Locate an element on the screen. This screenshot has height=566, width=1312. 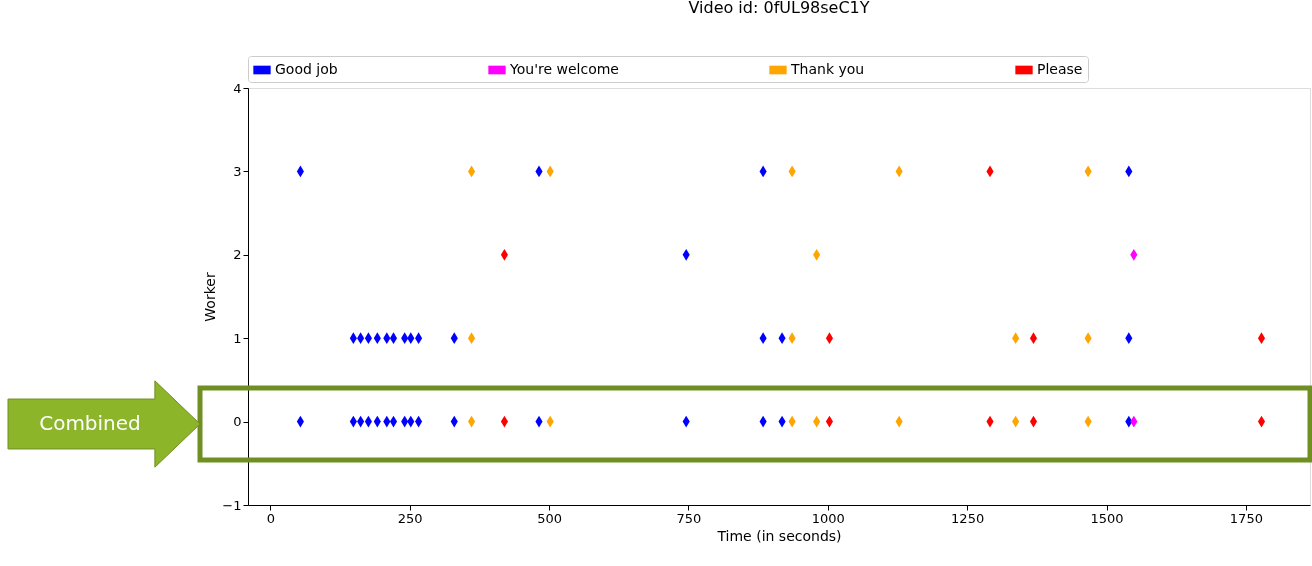
chart-title: Video id: 0fUL98seC1Y is located at coordinates (779, 8).